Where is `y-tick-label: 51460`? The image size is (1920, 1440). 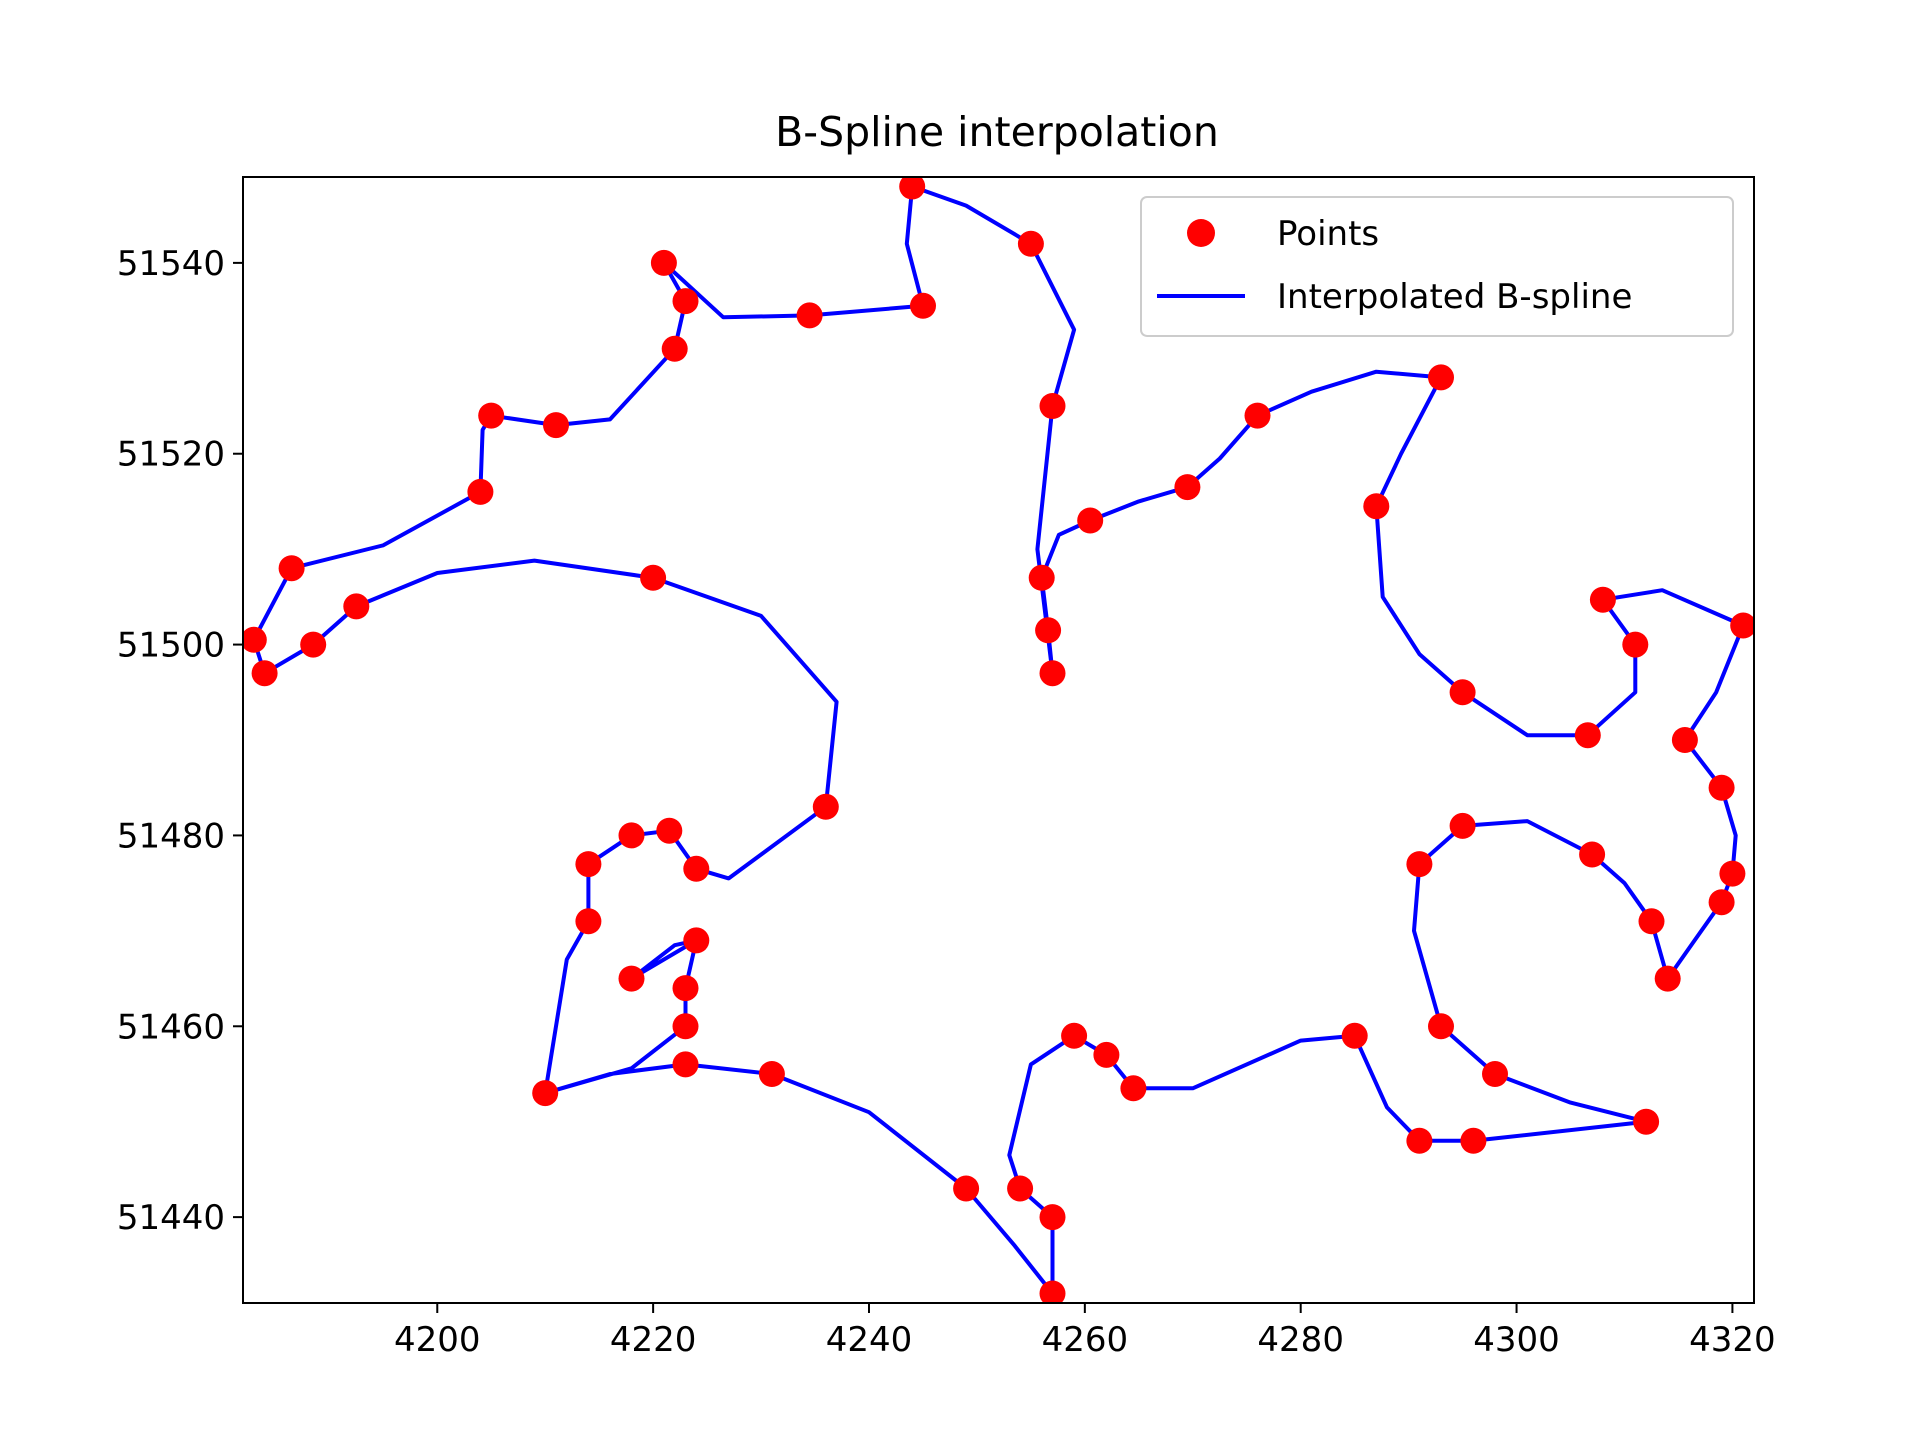 y-tick-label: 51460 is located at coordinates (171, 1027).